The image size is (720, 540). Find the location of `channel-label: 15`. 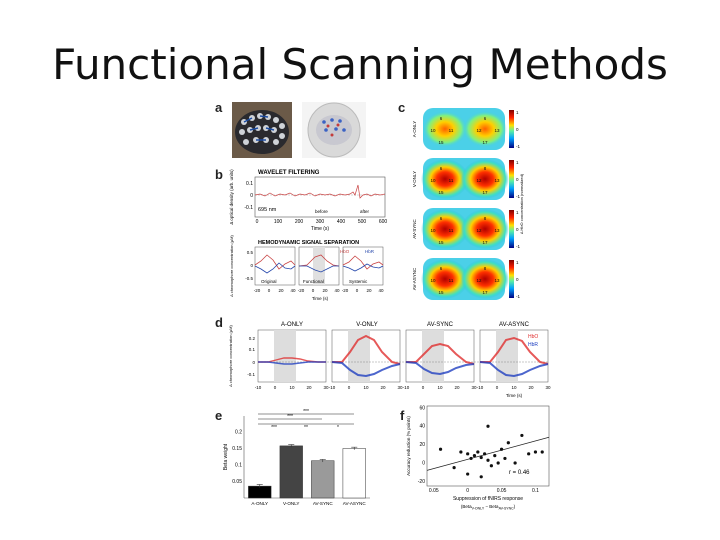

channel-label: 15 is located at coordinates (441, 242).